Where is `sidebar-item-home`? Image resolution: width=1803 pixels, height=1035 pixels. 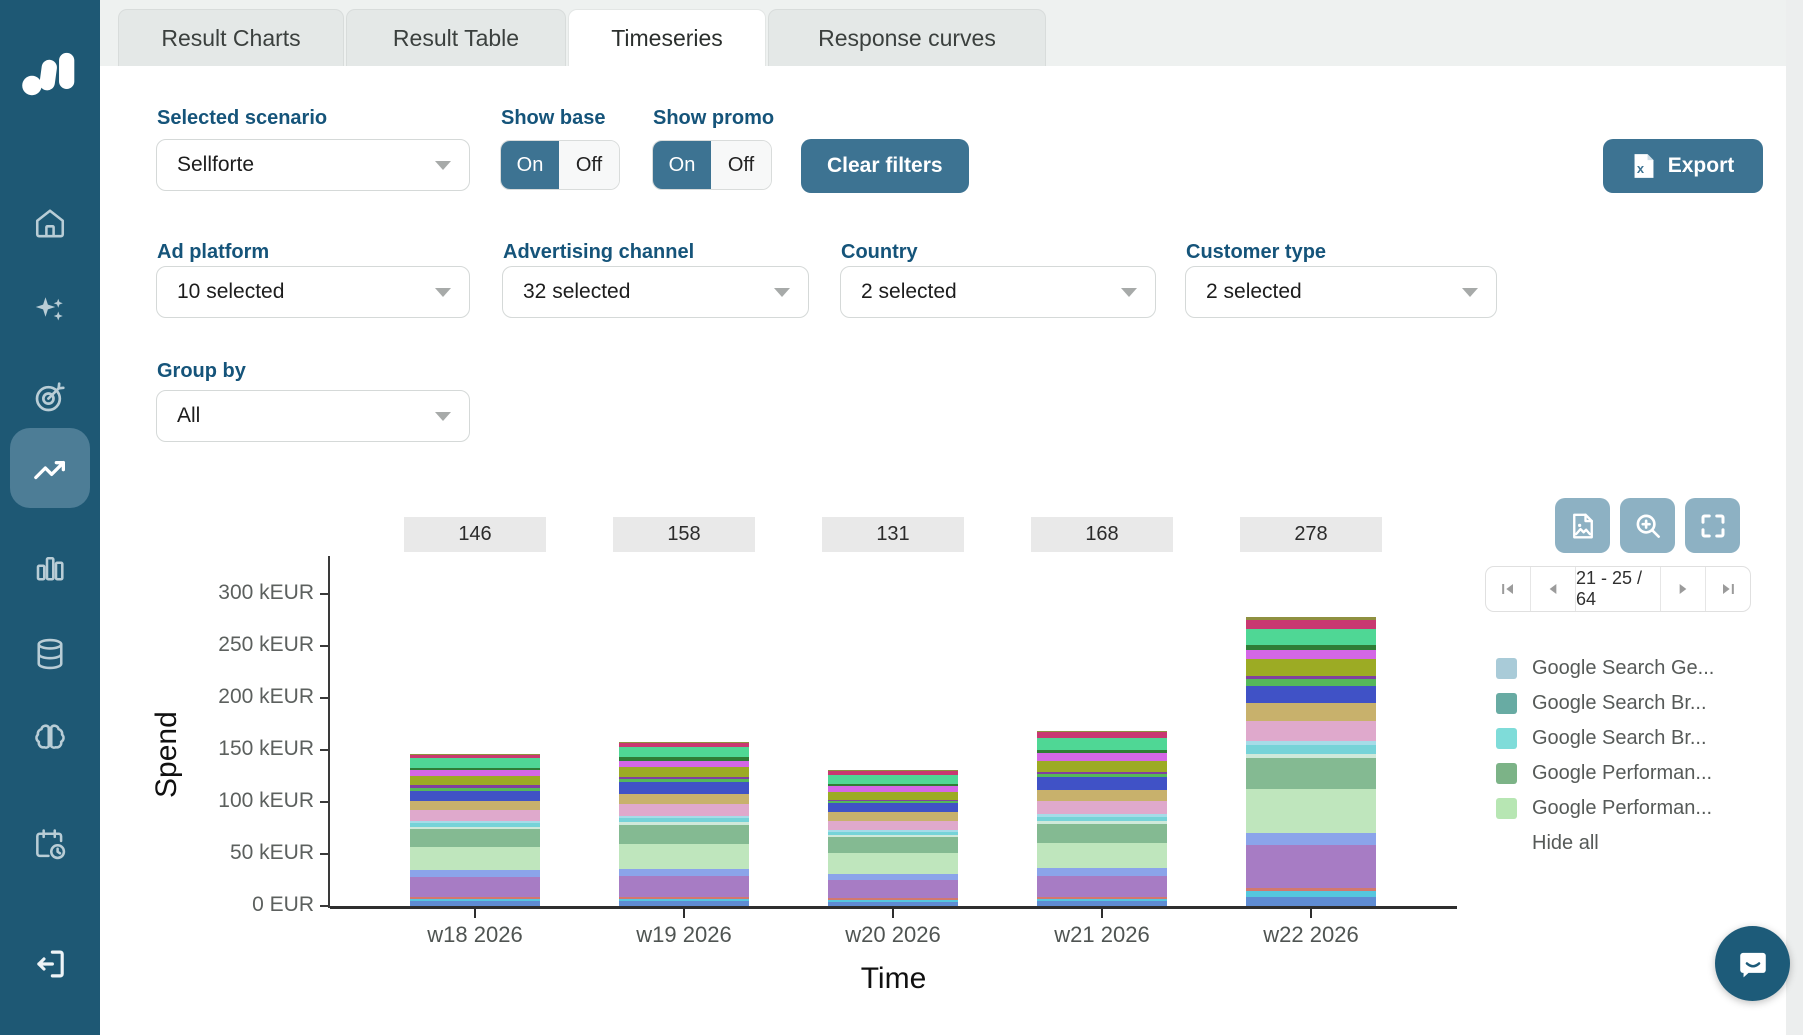
sidebar-item-home is located at coordinates (50, 223).